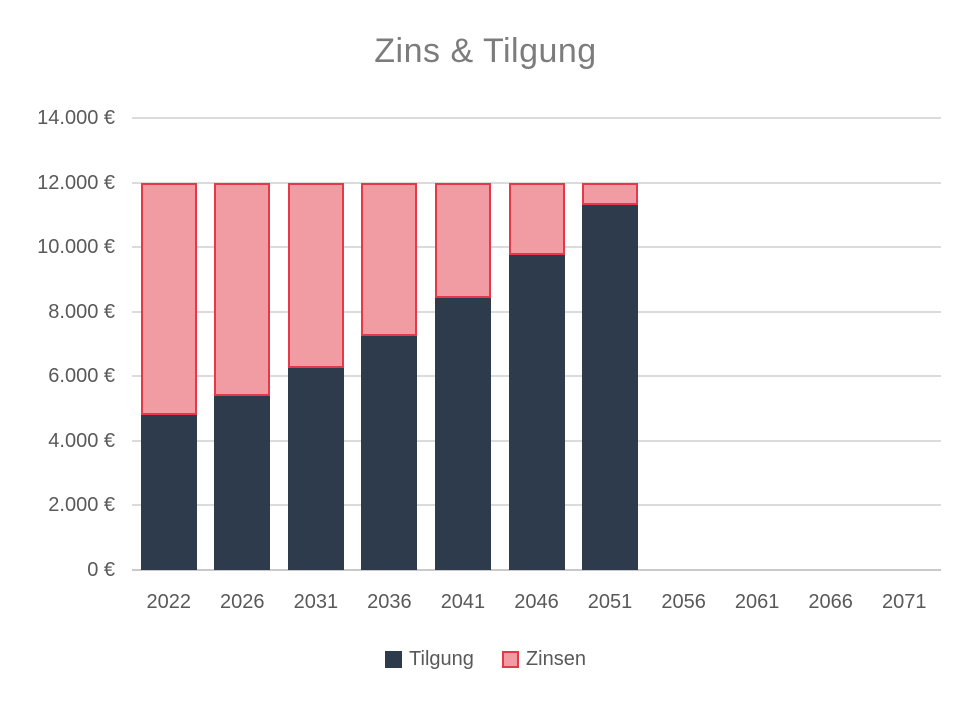 The image size is (971, 706). I want to click on x-axis-tick-label-2056: 2056, so click(683, 602).